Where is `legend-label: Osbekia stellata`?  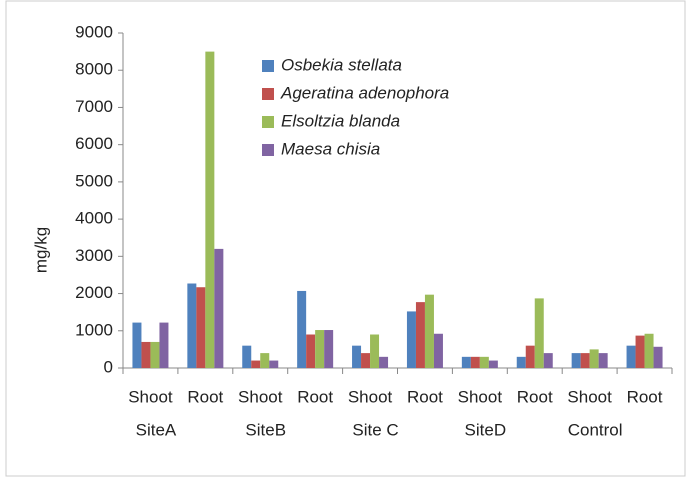 legend-label: Osbekia stellata is located at coordinates (341, 64).